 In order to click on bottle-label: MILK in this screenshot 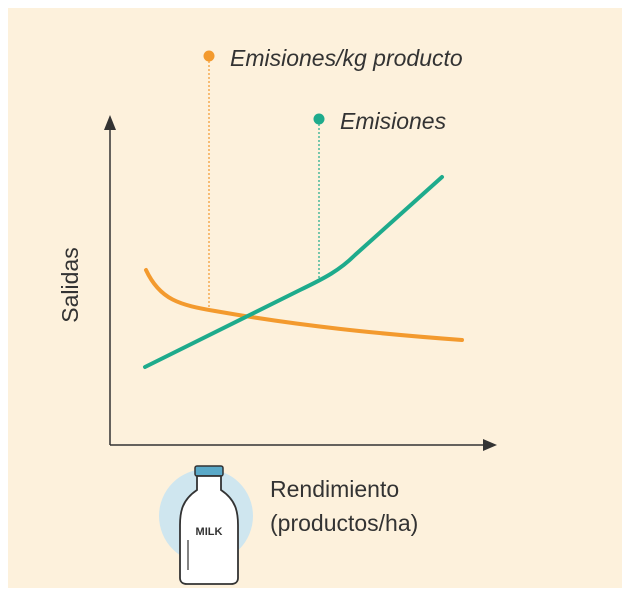, I will do `click(209, 532)`.